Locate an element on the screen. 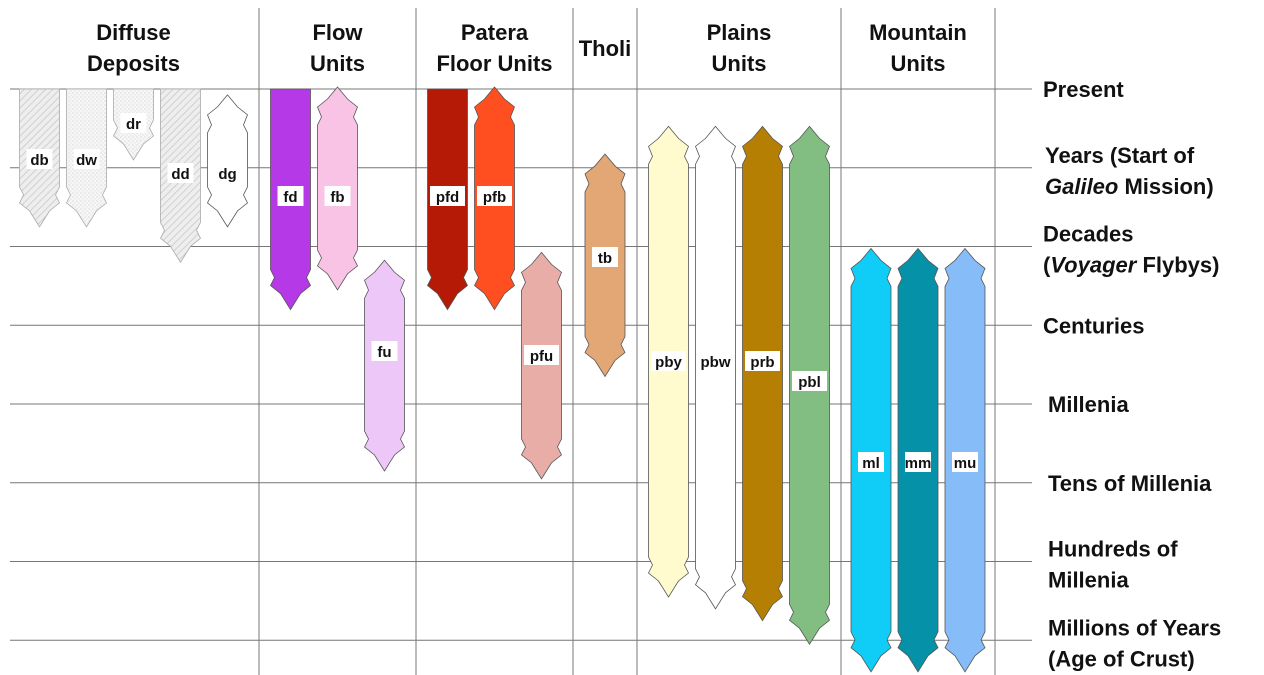 This screenshot has width=1264, height=675. unit-bar-mm: mm is located at coordinates (918, 460).